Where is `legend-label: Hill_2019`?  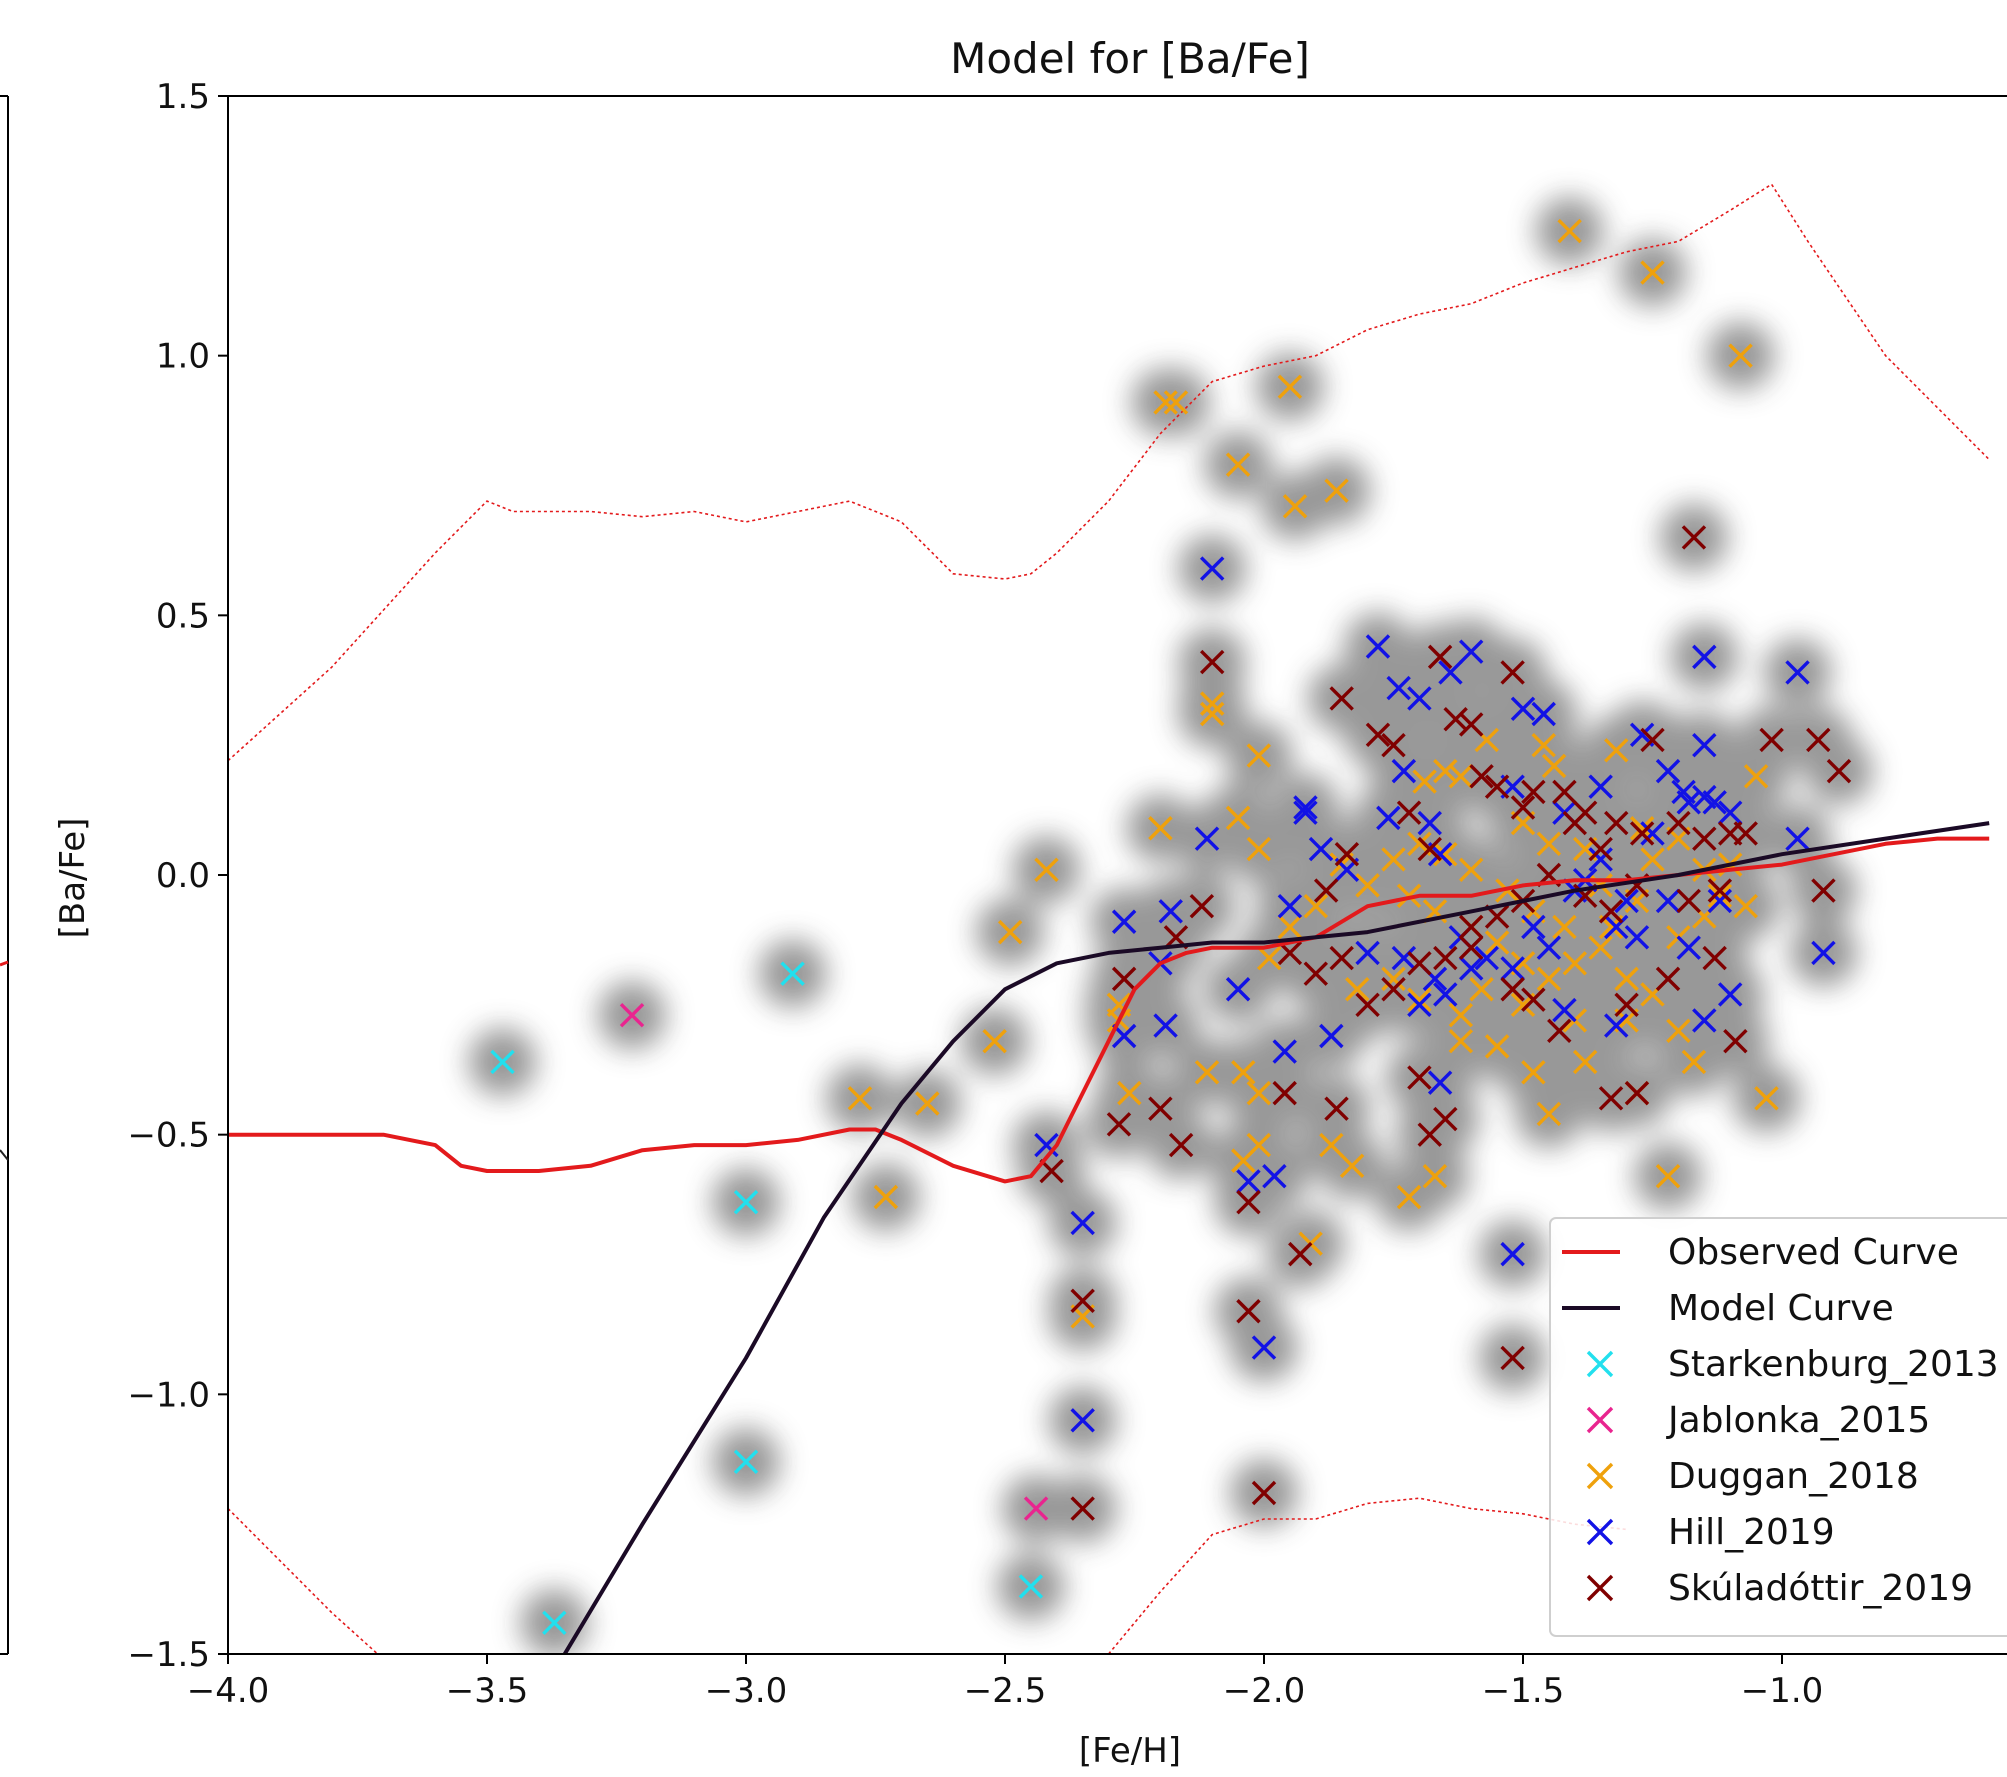 legend-label: Hill_2019 is located at coordinates (1751, 1532).